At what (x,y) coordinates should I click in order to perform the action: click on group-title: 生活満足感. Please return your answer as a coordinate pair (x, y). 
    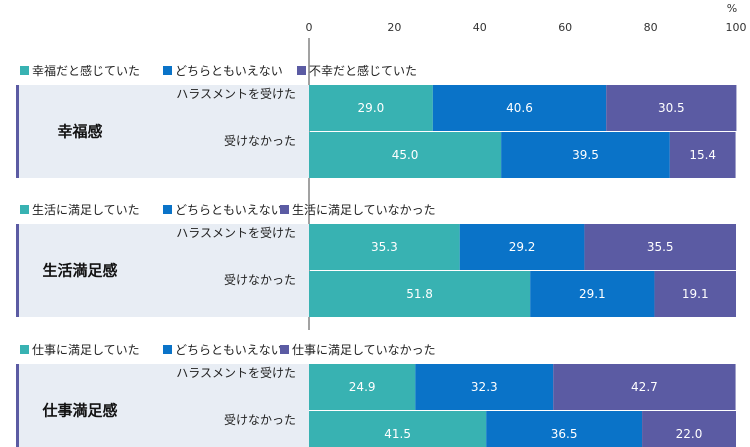
    Looking at the image, I should click on (79, 271).